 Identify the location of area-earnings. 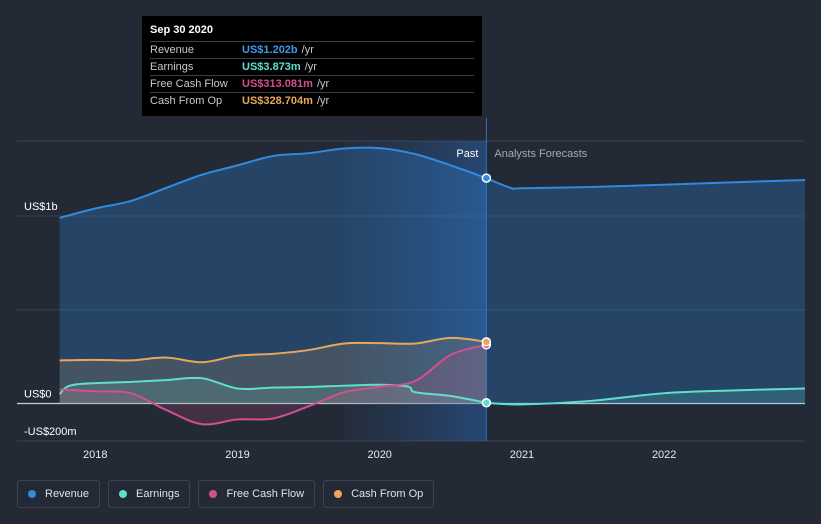
(432, 391).